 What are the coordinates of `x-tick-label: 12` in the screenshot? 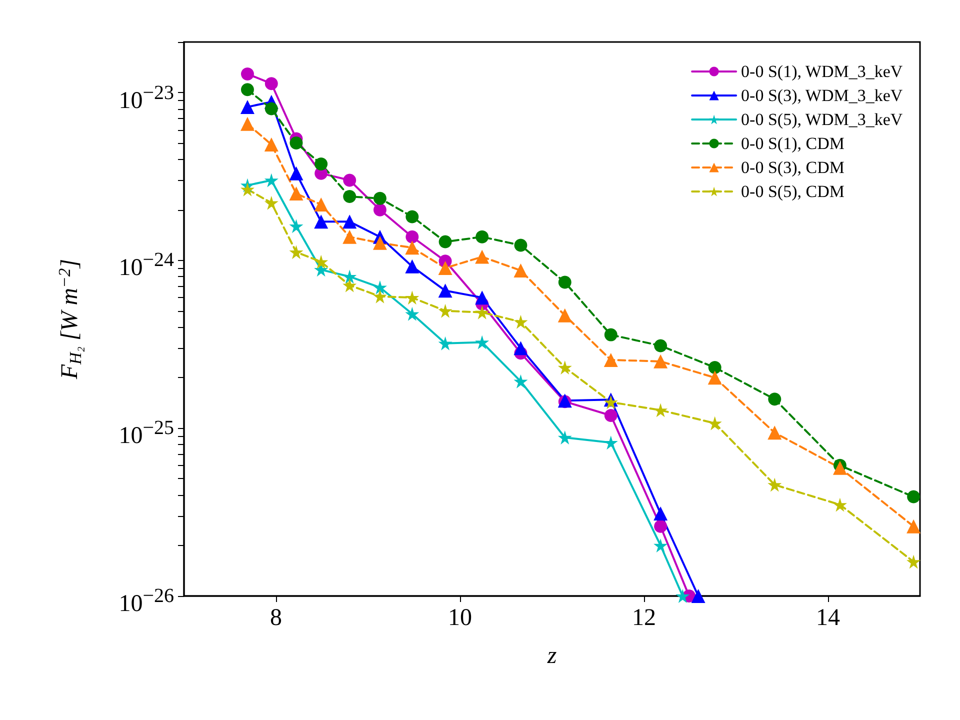 It's located at (644, 618).